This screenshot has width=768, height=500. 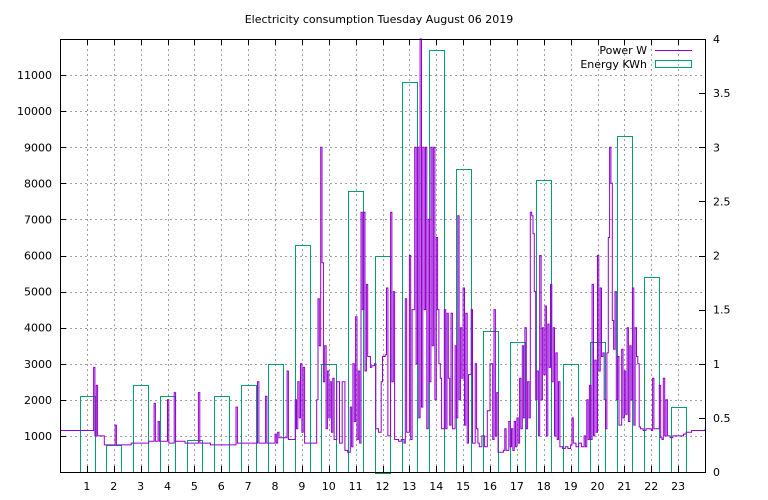 I want to click on x-tick-label: 18, so click(x=544, y=486).